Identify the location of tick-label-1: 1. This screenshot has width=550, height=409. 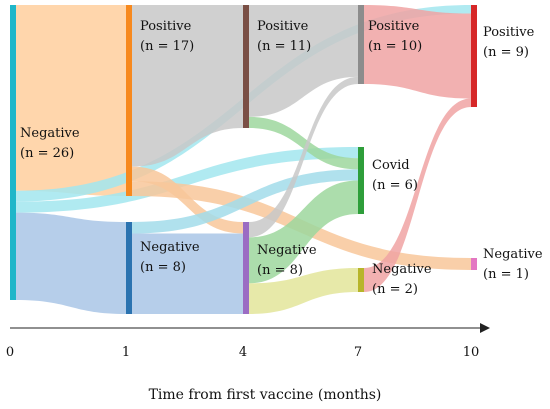
(126, 352).